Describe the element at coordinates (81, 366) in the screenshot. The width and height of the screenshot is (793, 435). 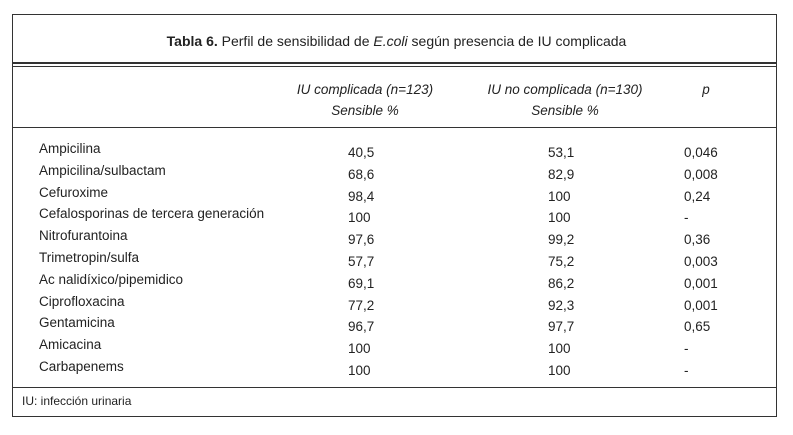
I see `row-label: Carbapenems` at that location.